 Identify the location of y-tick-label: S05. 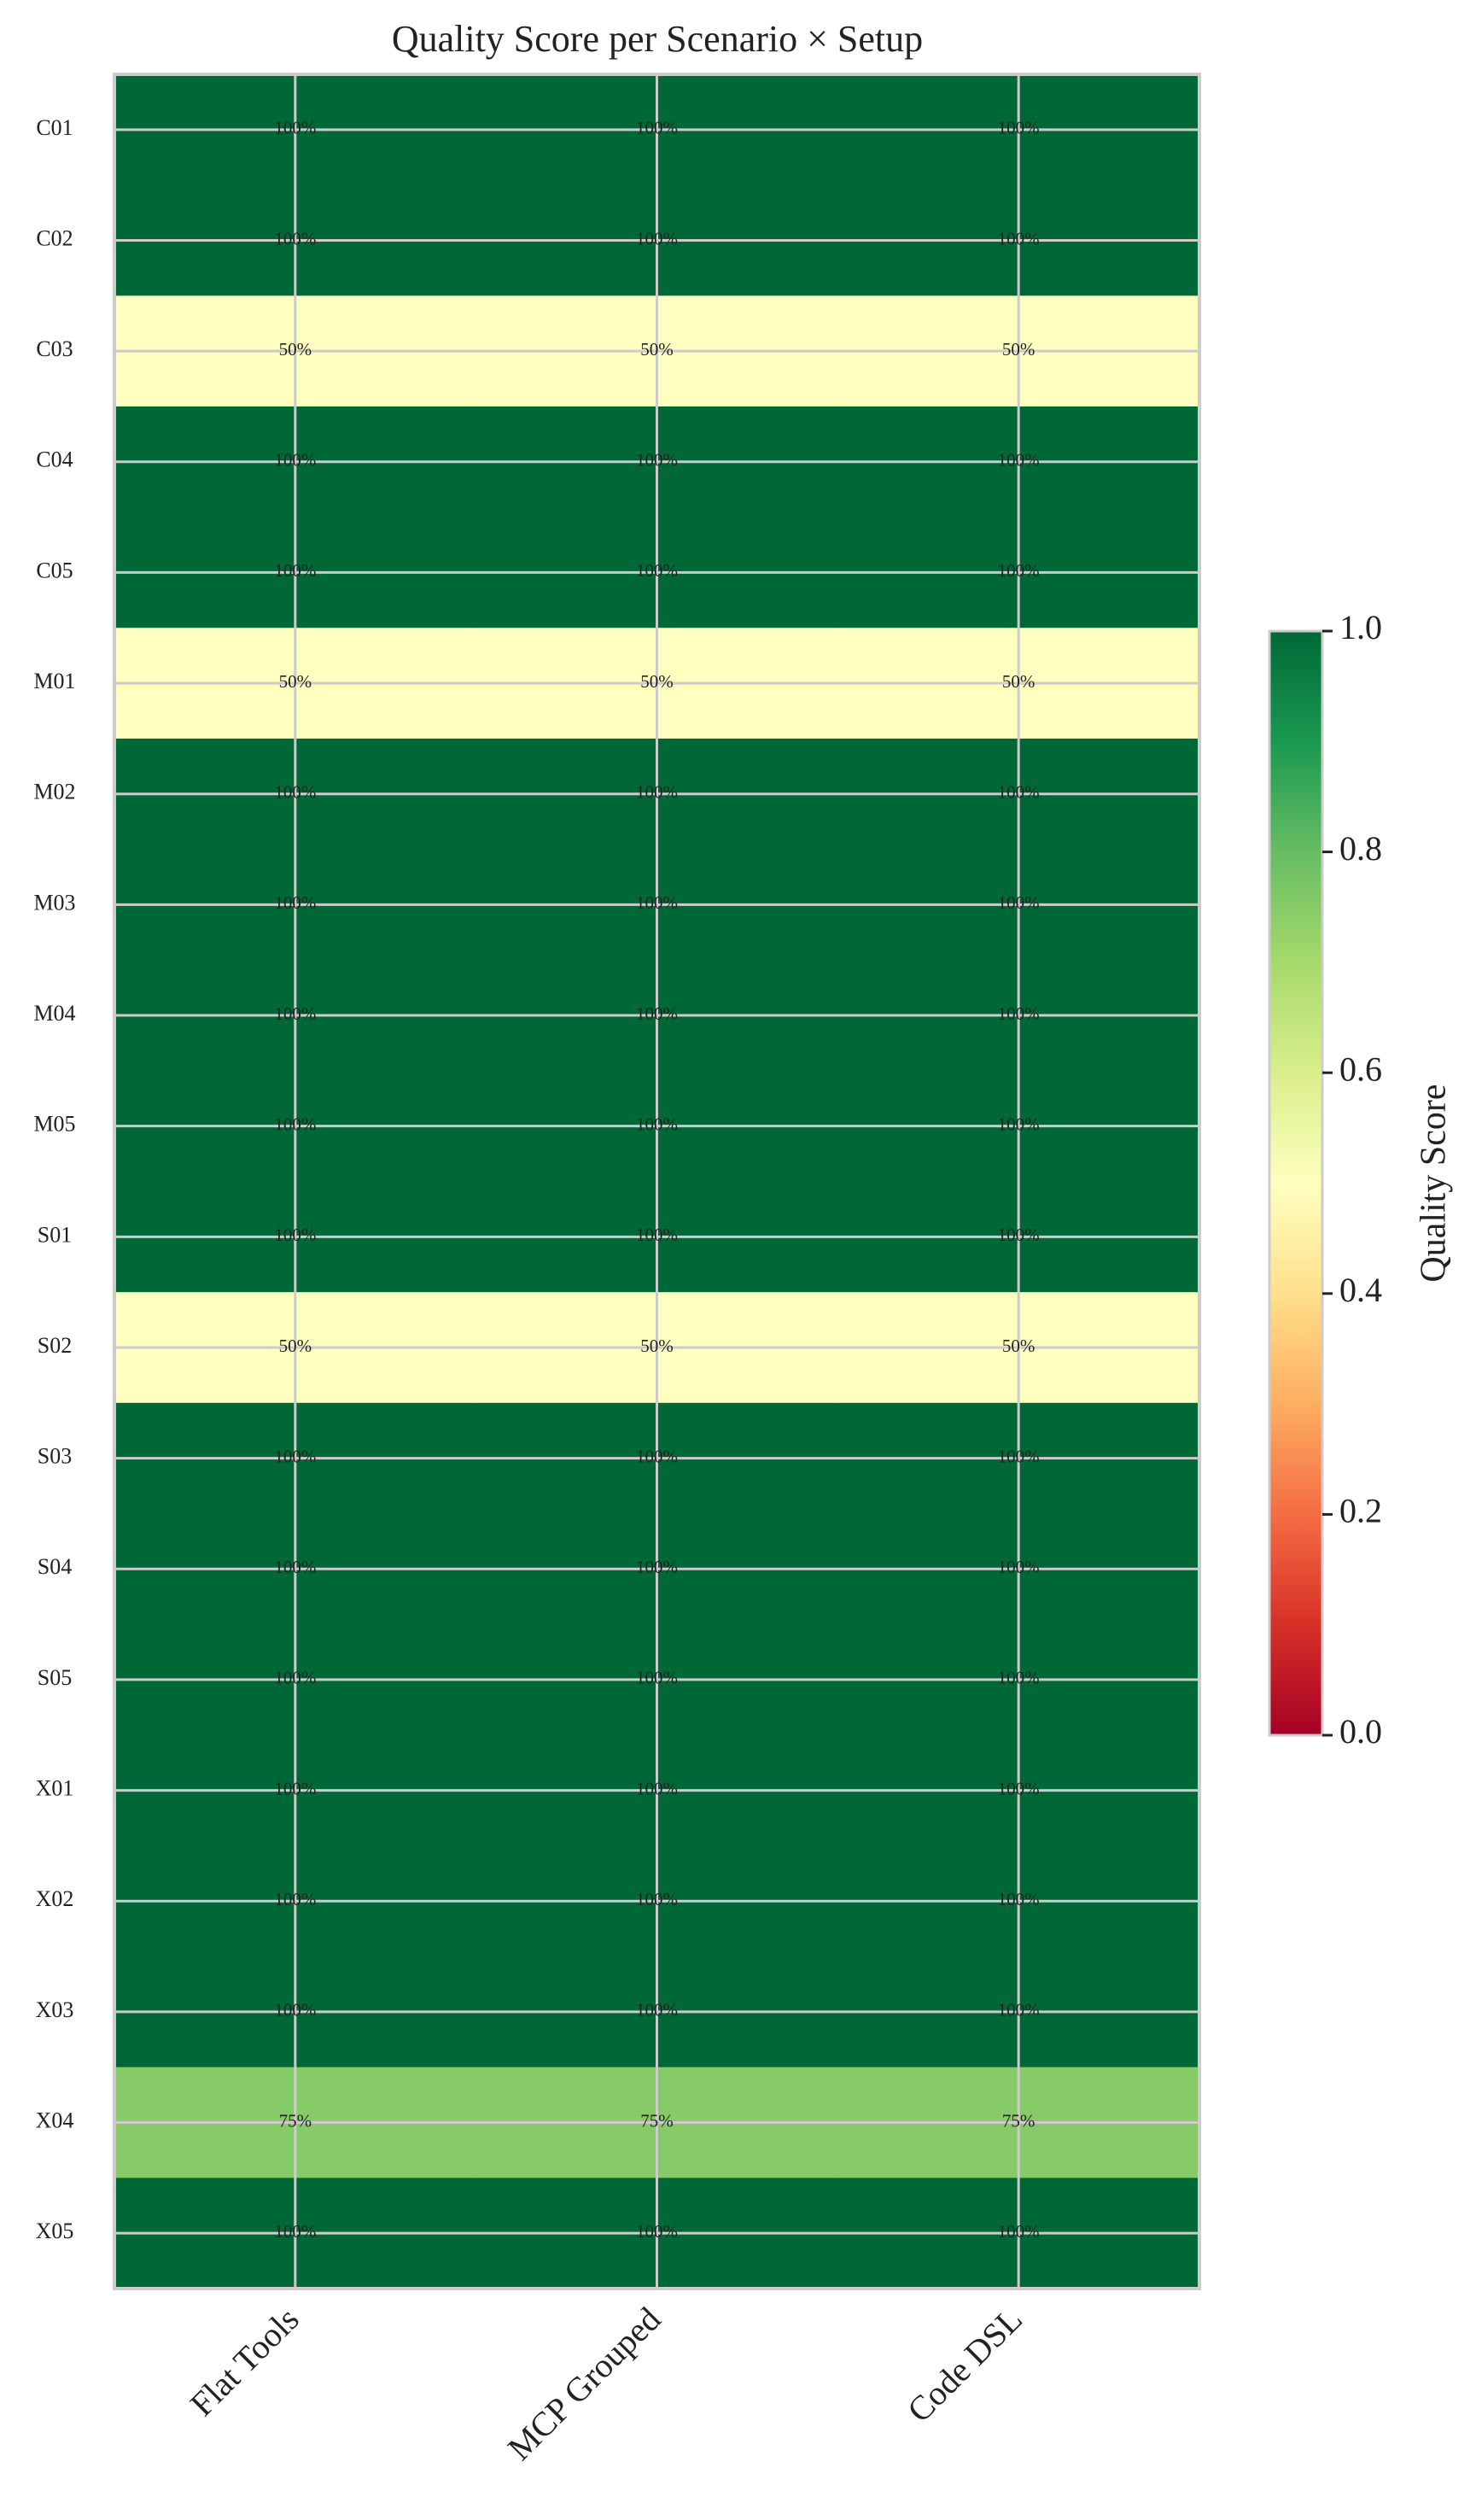
(55, 1677).